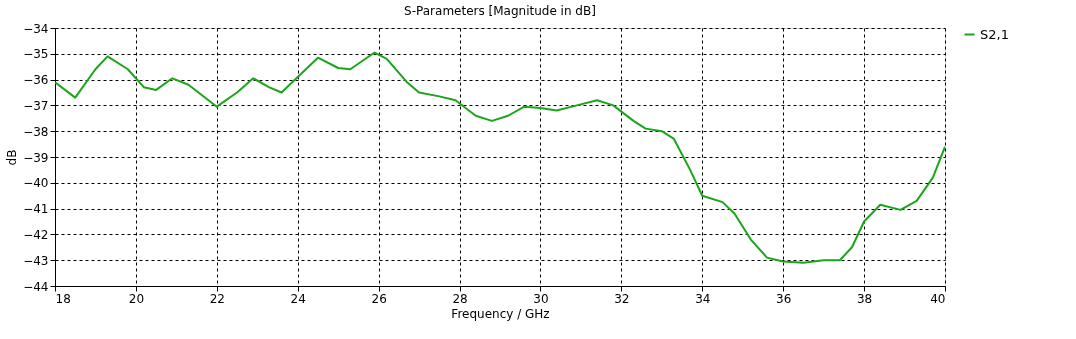 This screenshot has height=339, width=1076. Describe the element at coordinates (36, 286) in the screenshot. I see `y-tick-label: −44` at that location.